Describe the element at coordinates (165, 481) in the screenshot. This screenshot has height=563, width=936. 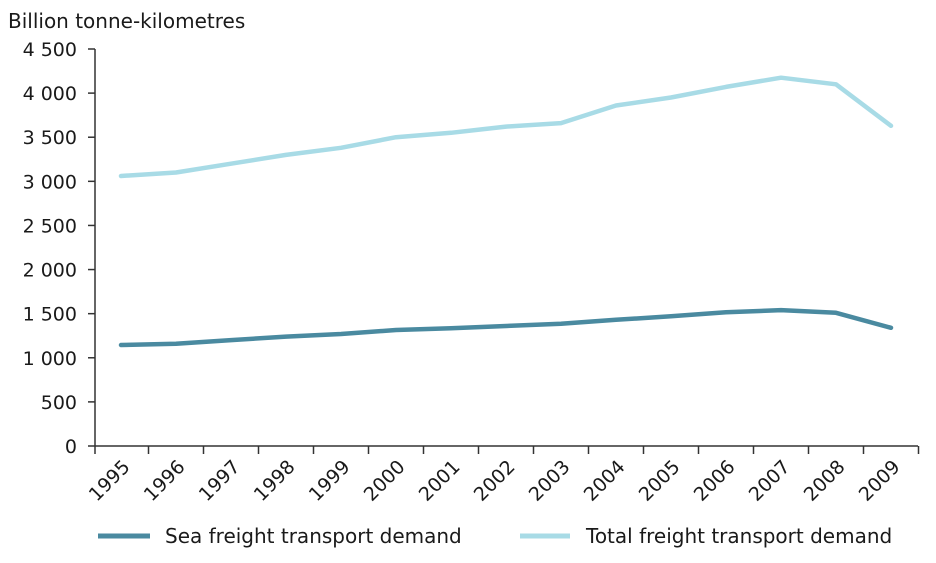
I see `x-tick-label: 1996` at that location.